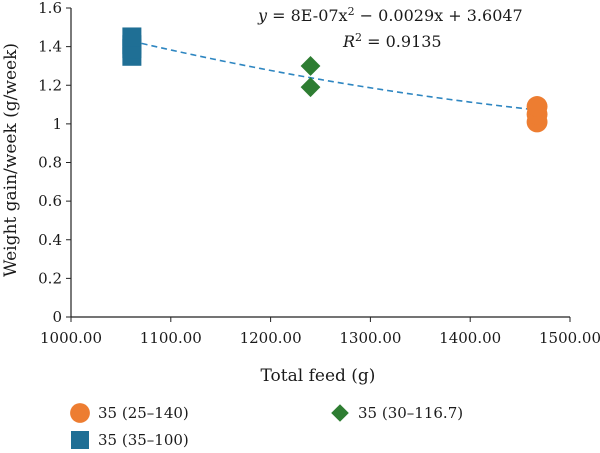  I want to click on x-axis-title: Total feed (g), so click(318, 376).